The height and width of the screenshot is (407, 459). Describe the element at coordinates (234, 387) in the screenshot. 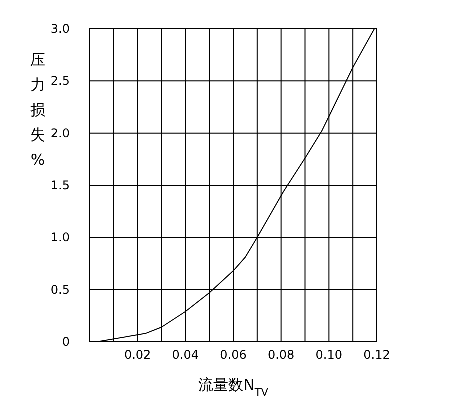

I see `x-axis-title: 流量数N$_{TV}$` at that location.